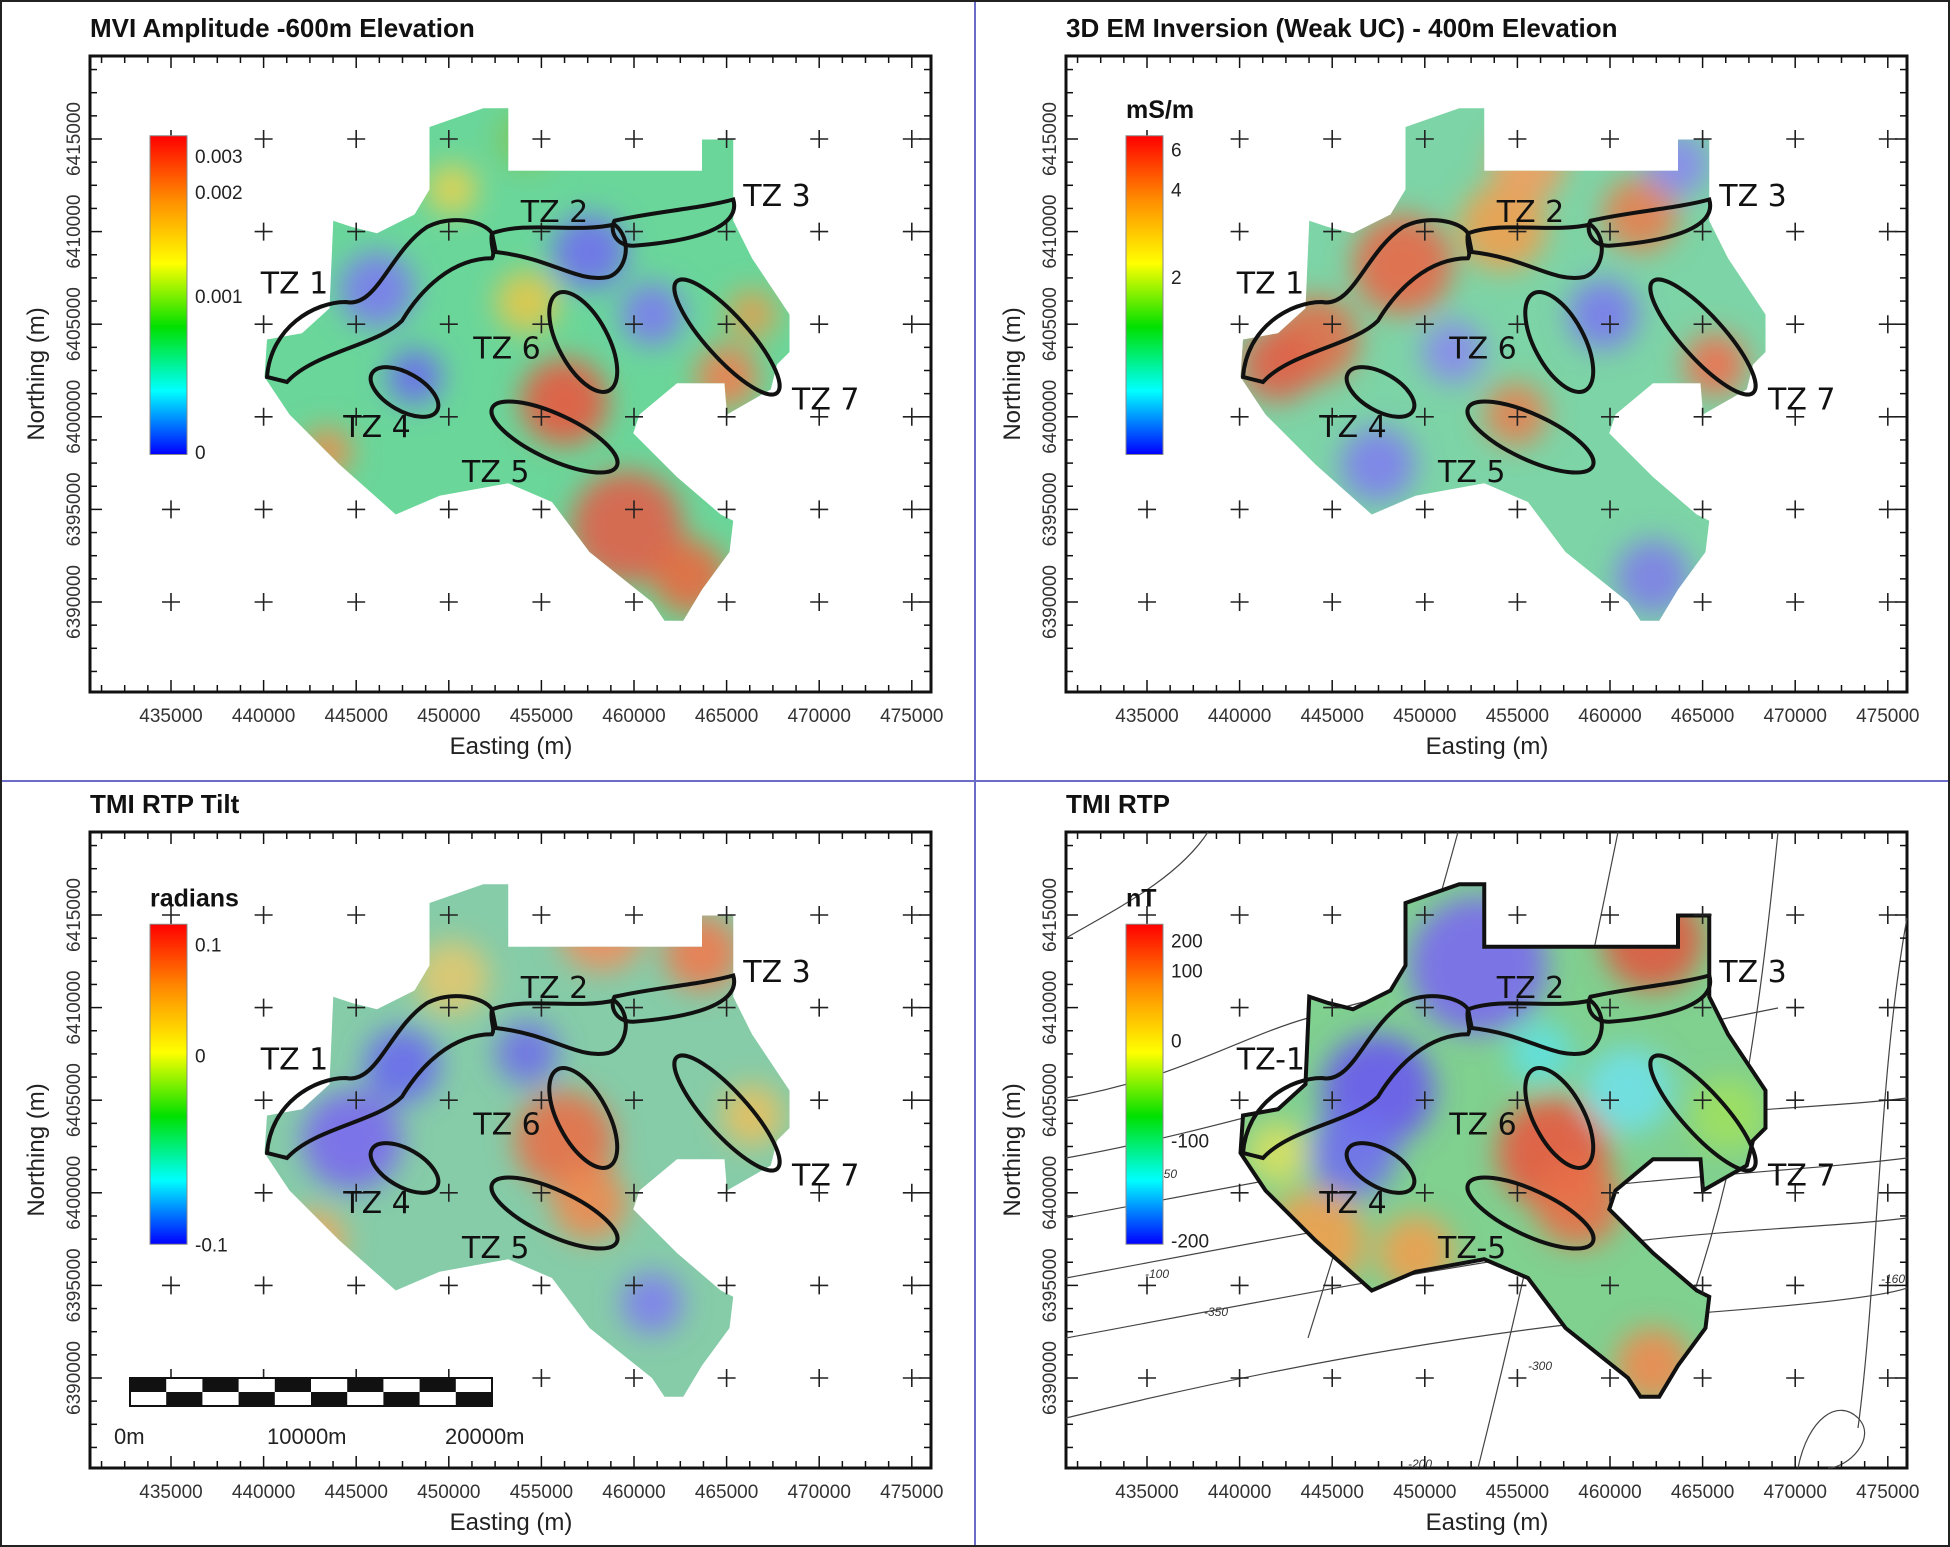  Describe the element at coordinates (219, 193) in the screenshot. I see `colorbar-tick-label: 0.002` at that location.